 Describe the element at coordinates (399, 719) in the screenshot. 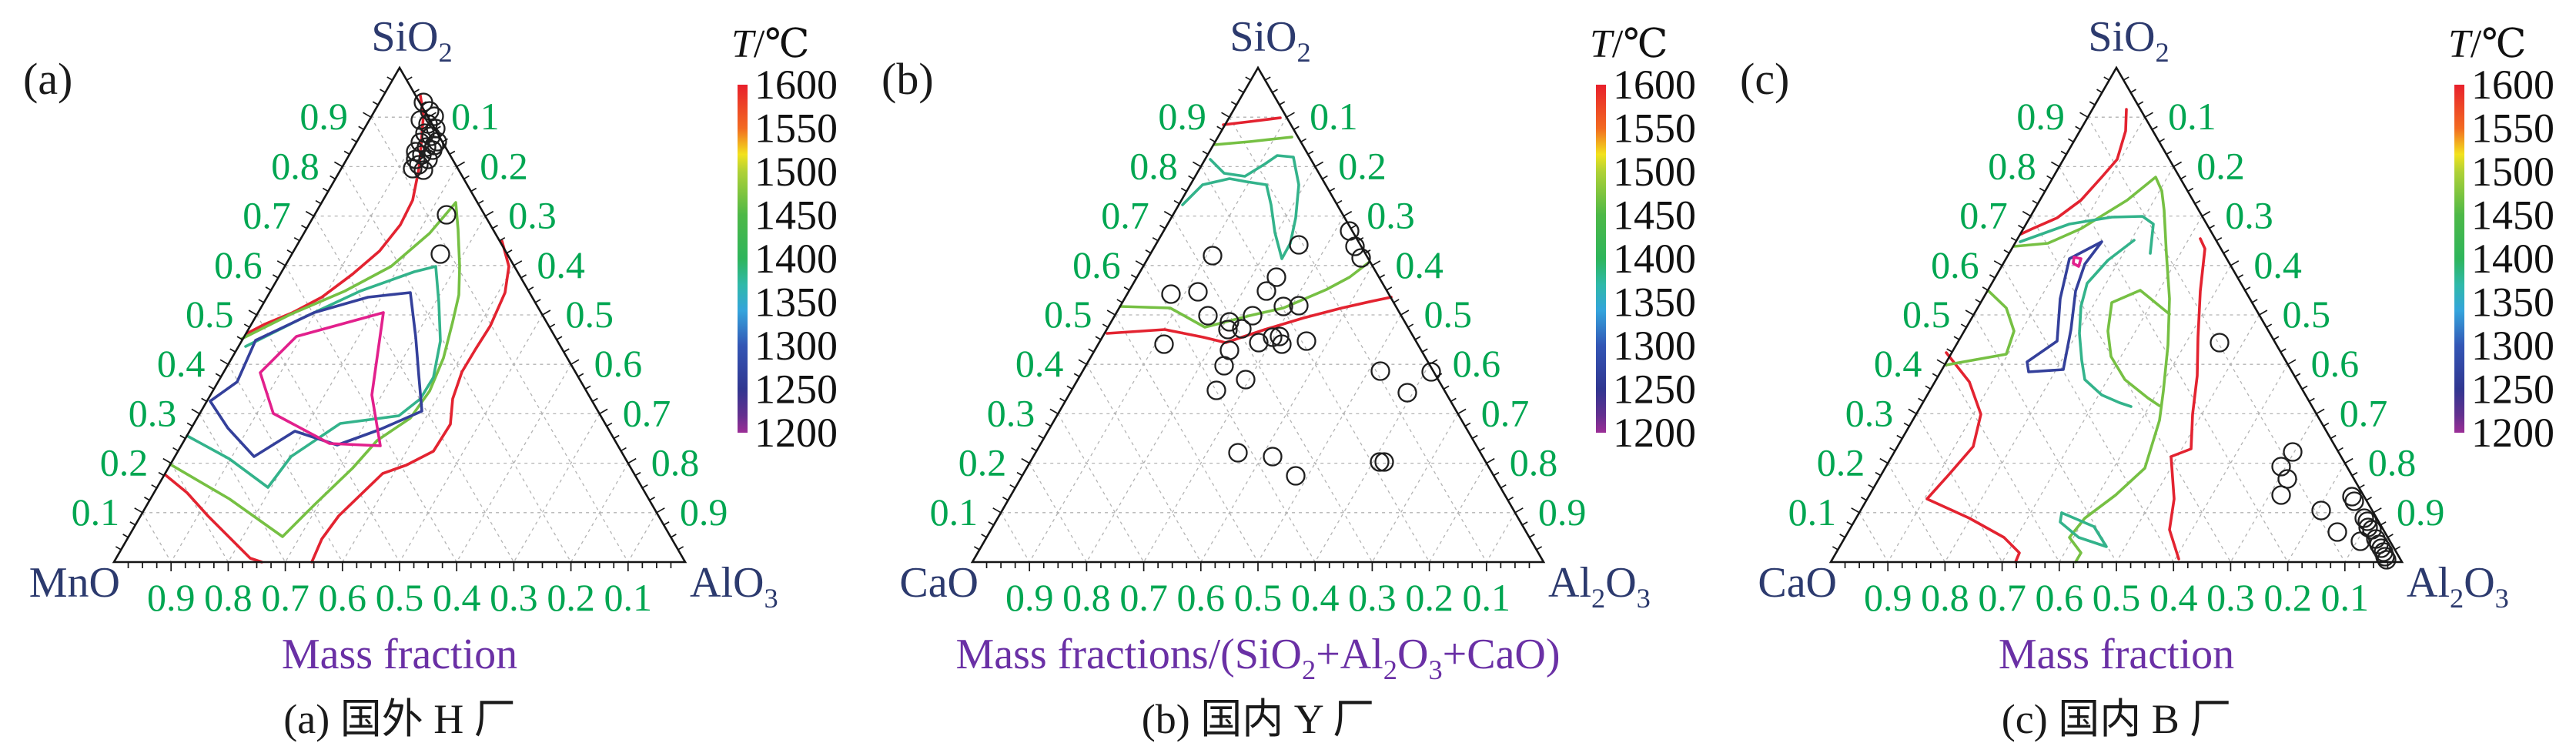

I see `panel-caption: (a) 国外 H 厂` at that location.